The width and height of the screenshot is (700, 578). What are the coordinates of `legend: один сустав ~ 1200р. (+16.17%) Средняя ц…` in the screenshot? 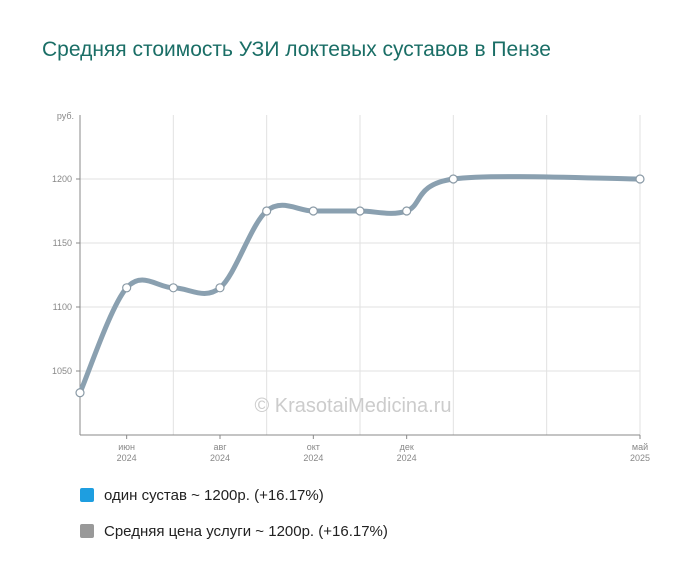 It's located at (234, 520).